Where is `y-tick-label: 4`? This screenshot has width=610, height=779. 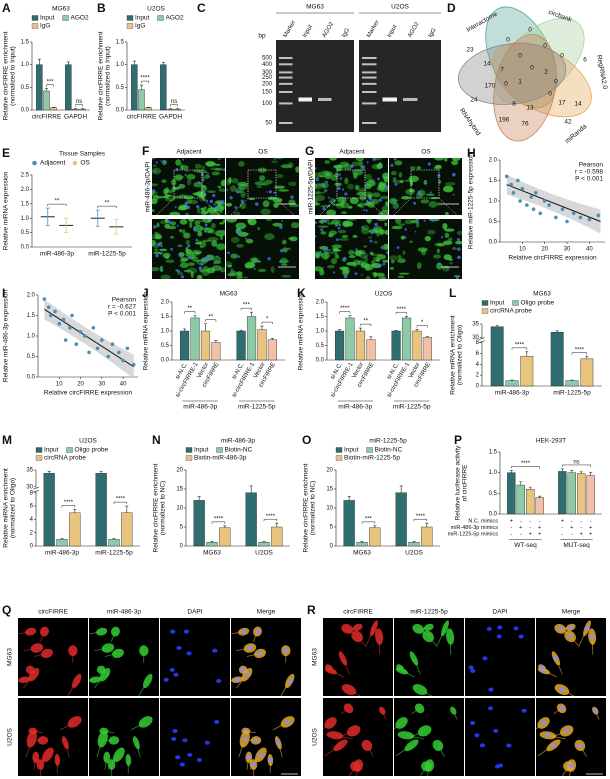
y-tick-label: 4 is located at coordinates (32, 520).